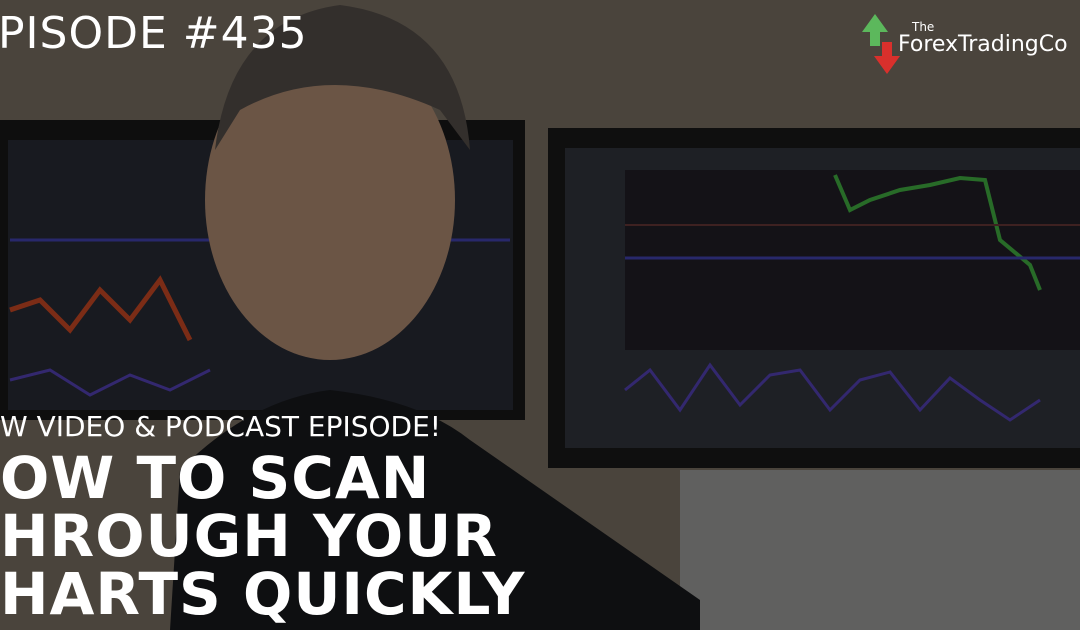  What do you see at coordinates (215, 478) in the screenshot?
I see `headline-line: OW TO SCAN` at bounding box center [215, 478].